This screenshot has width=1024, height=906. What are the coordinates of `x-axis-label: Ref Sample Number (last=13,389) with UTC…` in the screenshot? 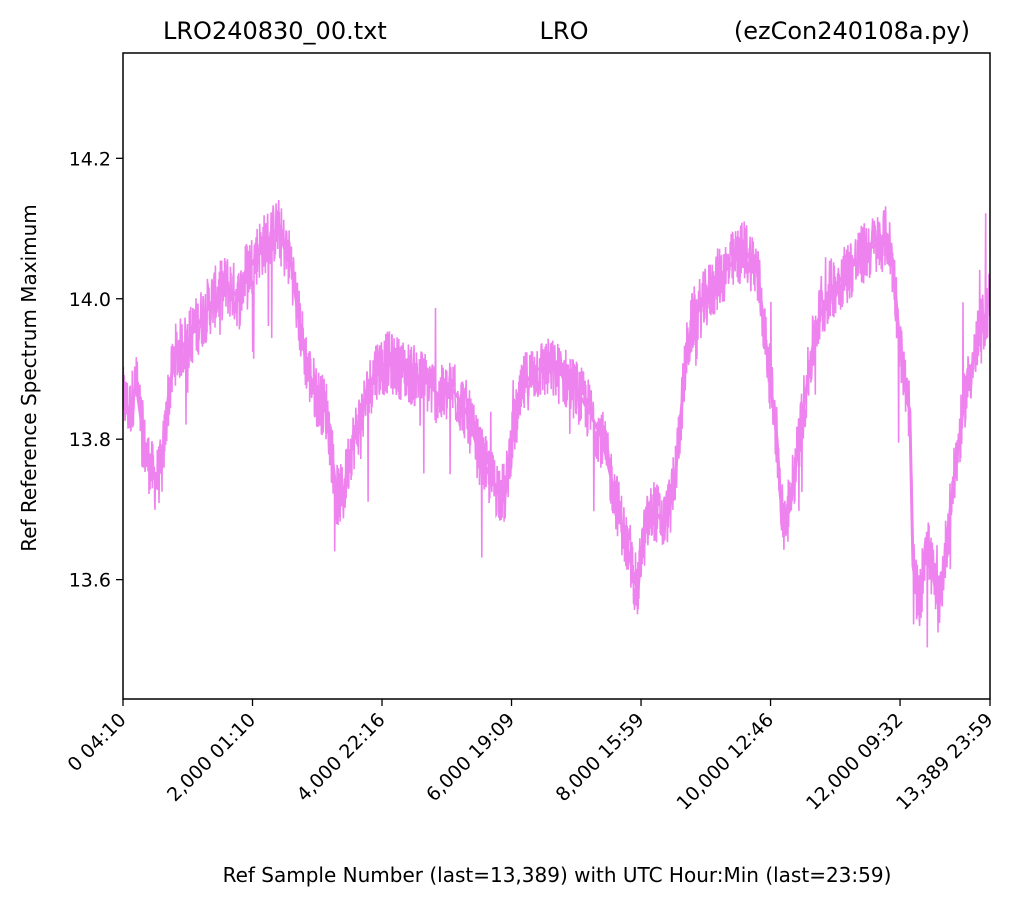 It's located at (557, 875).